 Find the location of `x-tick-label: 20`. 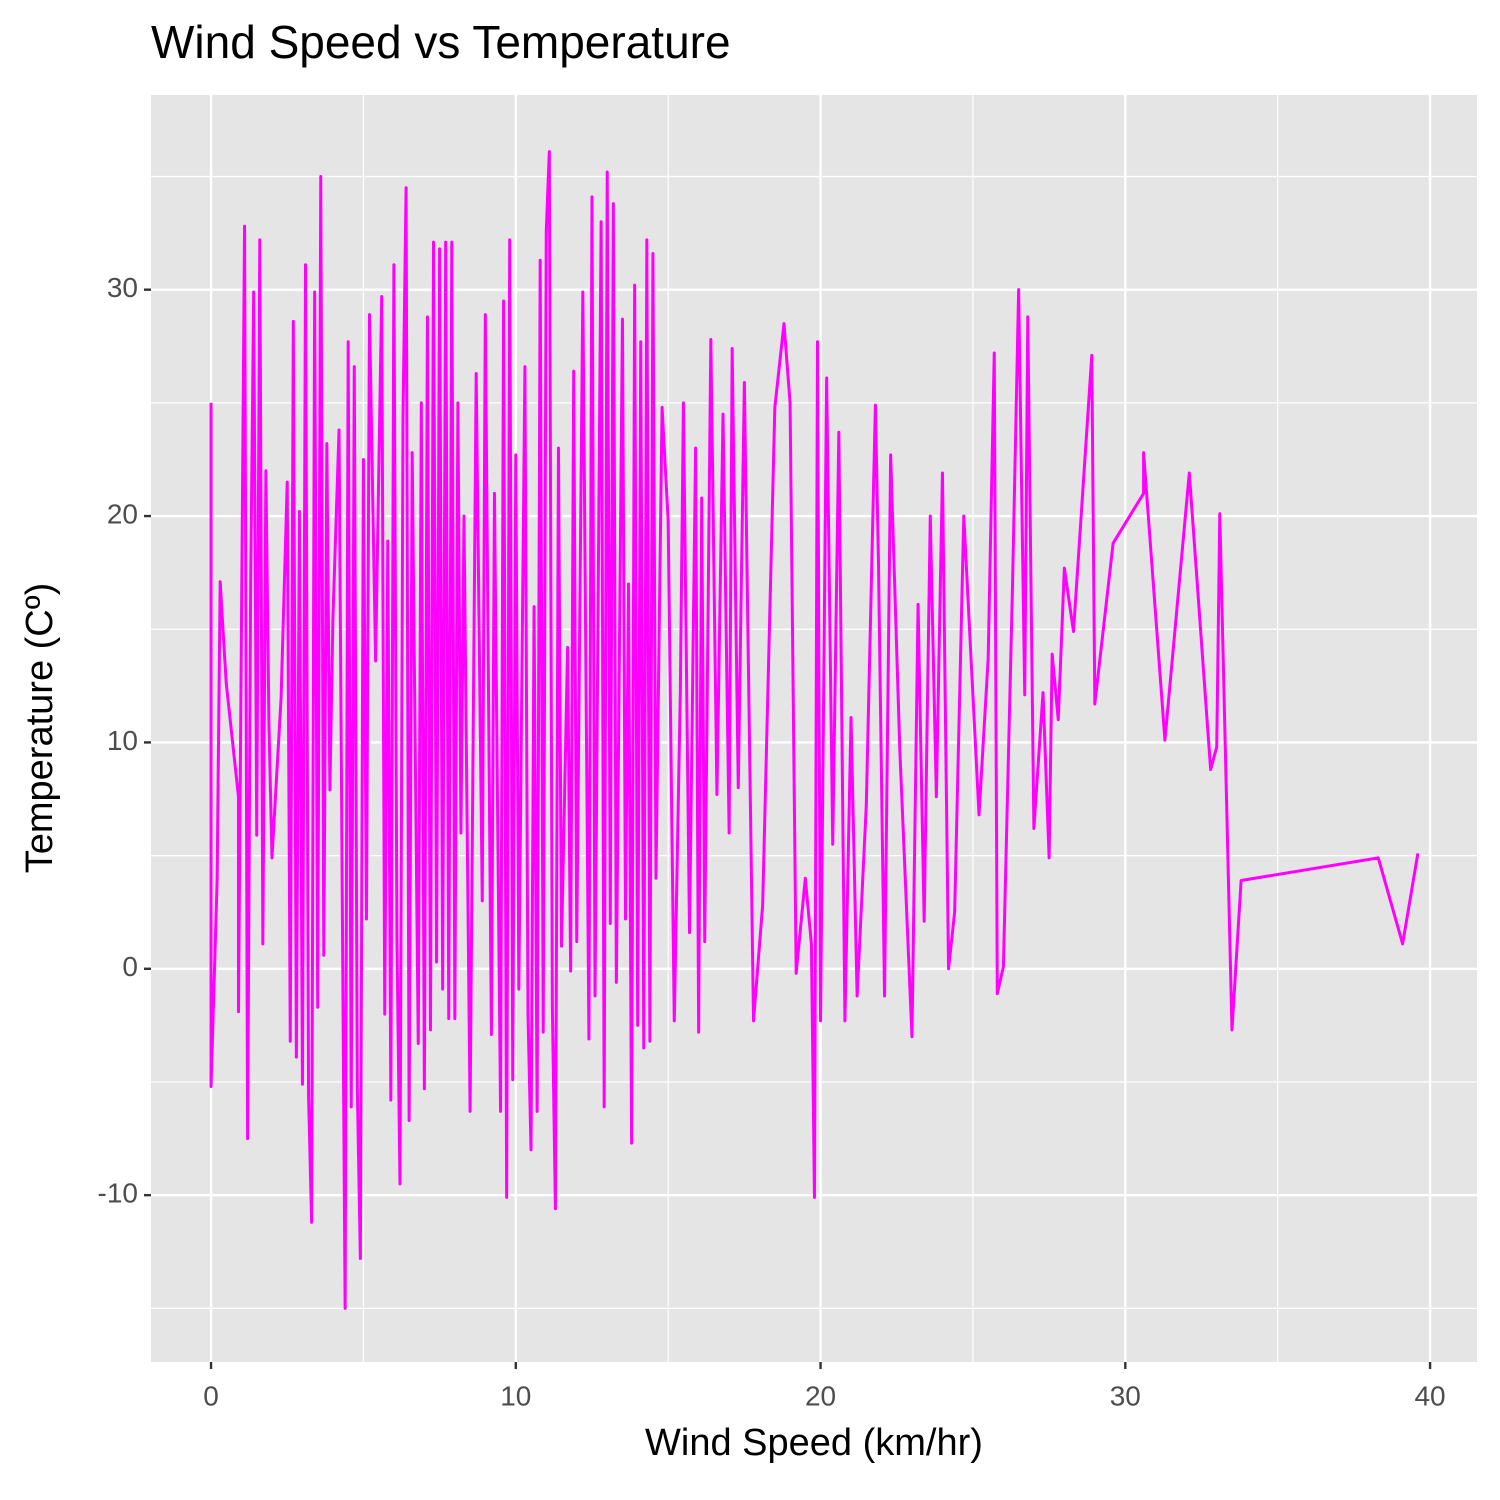

x-tick-label: 20 is located at coordinates (820, 1395).